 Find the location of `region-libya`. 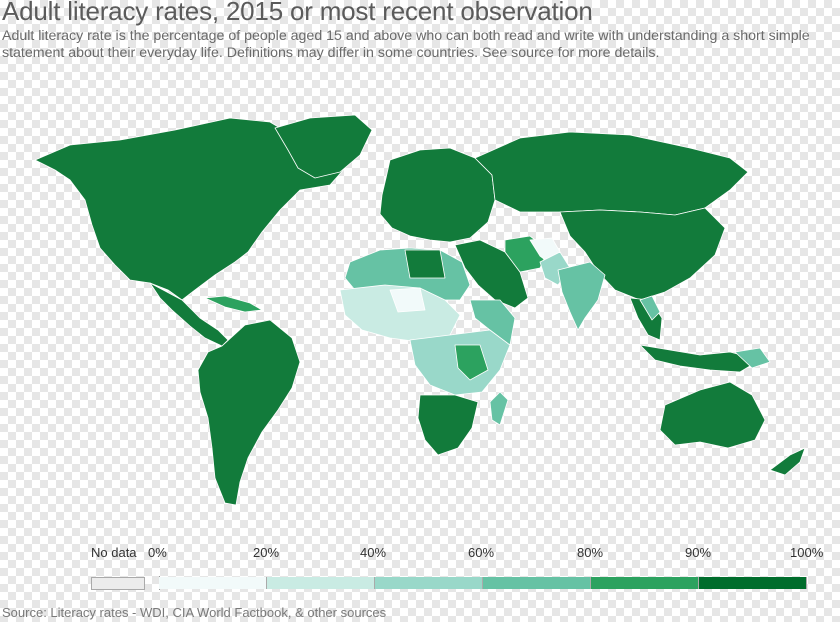

region-libya is located at coordinates (425, 264).